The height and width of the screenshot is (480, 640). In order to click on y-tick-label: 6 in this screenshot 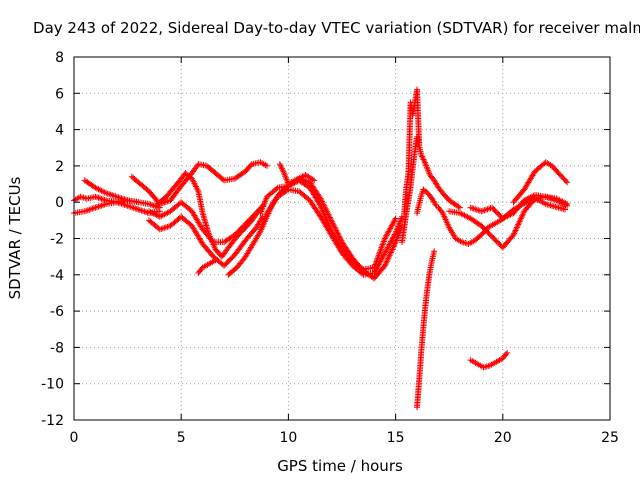, I will do `click(59, 94)`.